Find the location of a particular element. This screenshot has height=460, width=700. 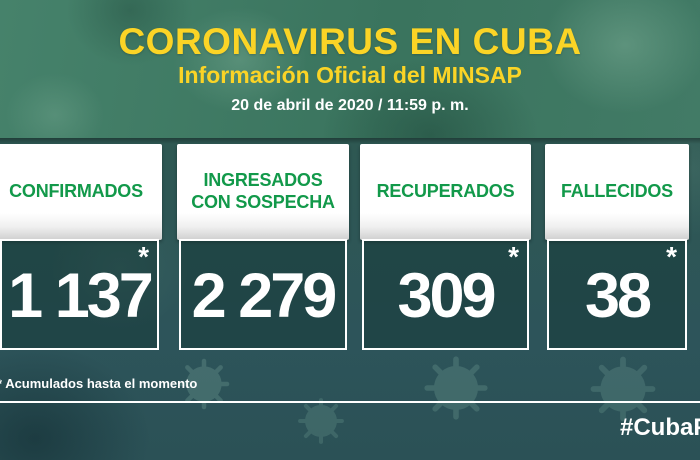

stat-label: FALLECIDOS is located at coordinates (616, 191).